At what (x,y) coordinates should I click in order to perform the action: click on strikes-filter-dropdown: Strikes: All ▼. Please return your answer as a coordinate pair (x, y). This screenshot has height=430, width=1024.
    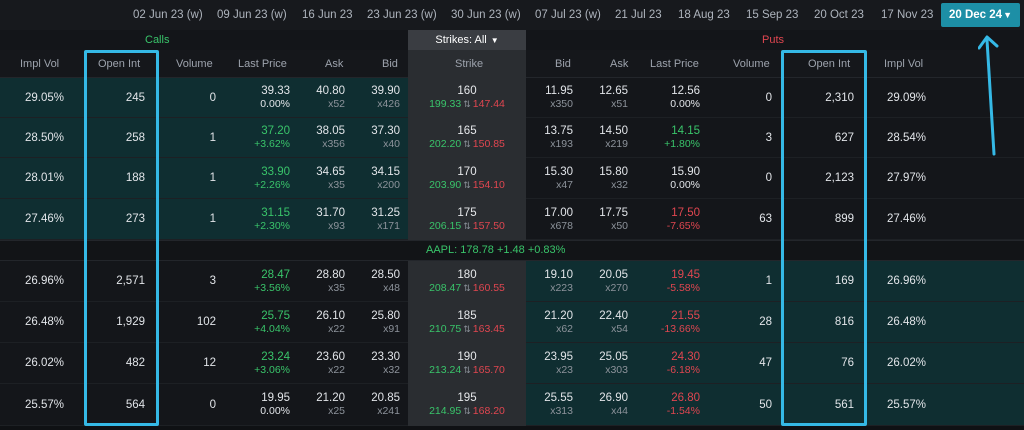
    Looking at the image, I should click on (467, 40).